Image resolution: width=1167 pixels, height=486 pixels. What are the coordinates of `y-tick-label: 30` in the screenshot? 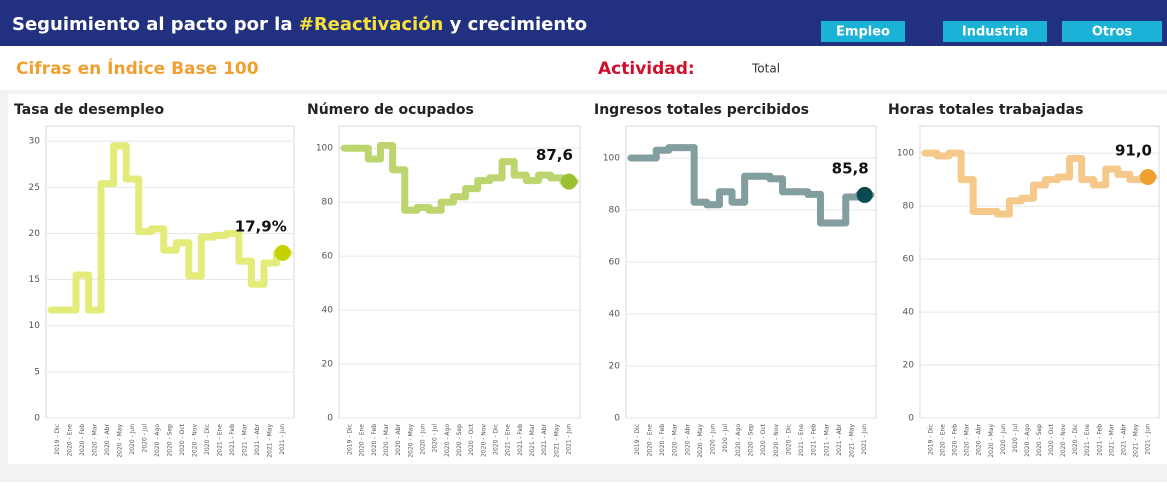 It's located at (35, 142).